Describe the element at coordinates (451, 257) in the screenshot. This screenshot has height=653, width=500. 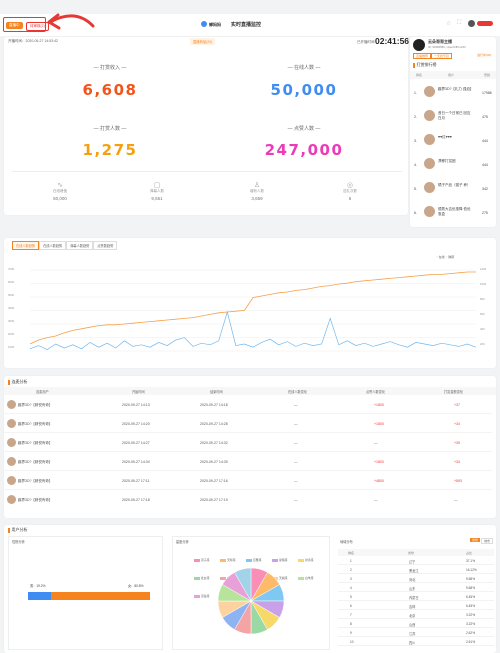
I see `legend-danmu: 弹幕` at that location.